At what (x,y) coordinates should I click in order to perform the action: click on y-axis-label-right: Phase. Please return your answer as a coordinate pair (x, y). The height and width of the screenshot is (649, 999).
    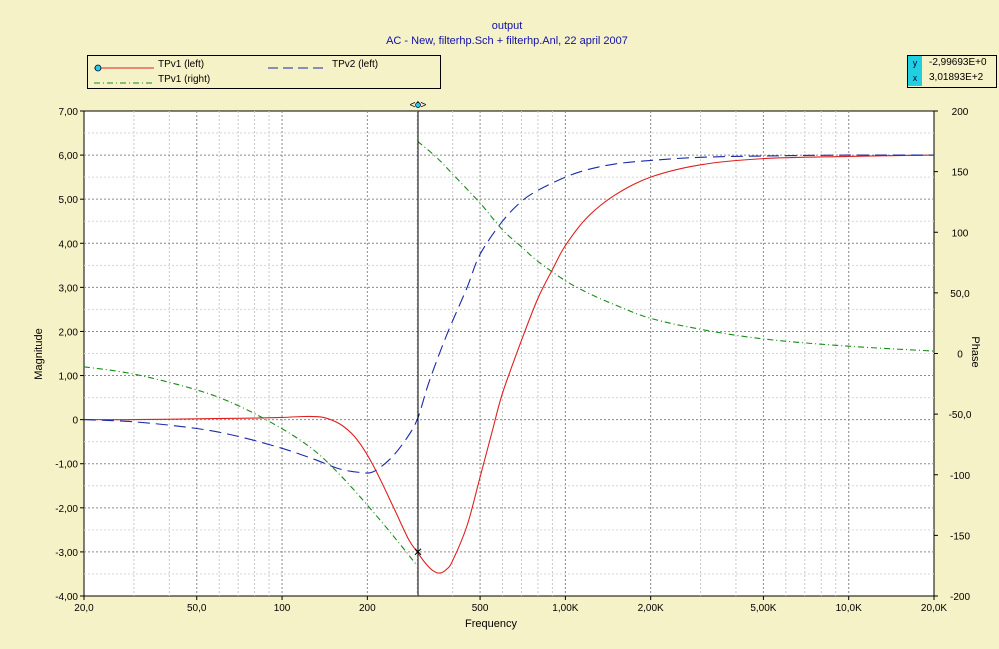
    Looking at the image, I should click on (975, 351).